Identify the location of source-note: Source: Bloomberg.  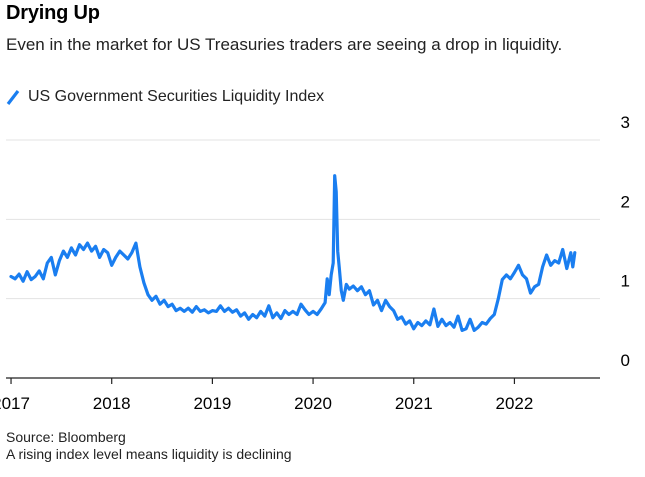
(66, 437).